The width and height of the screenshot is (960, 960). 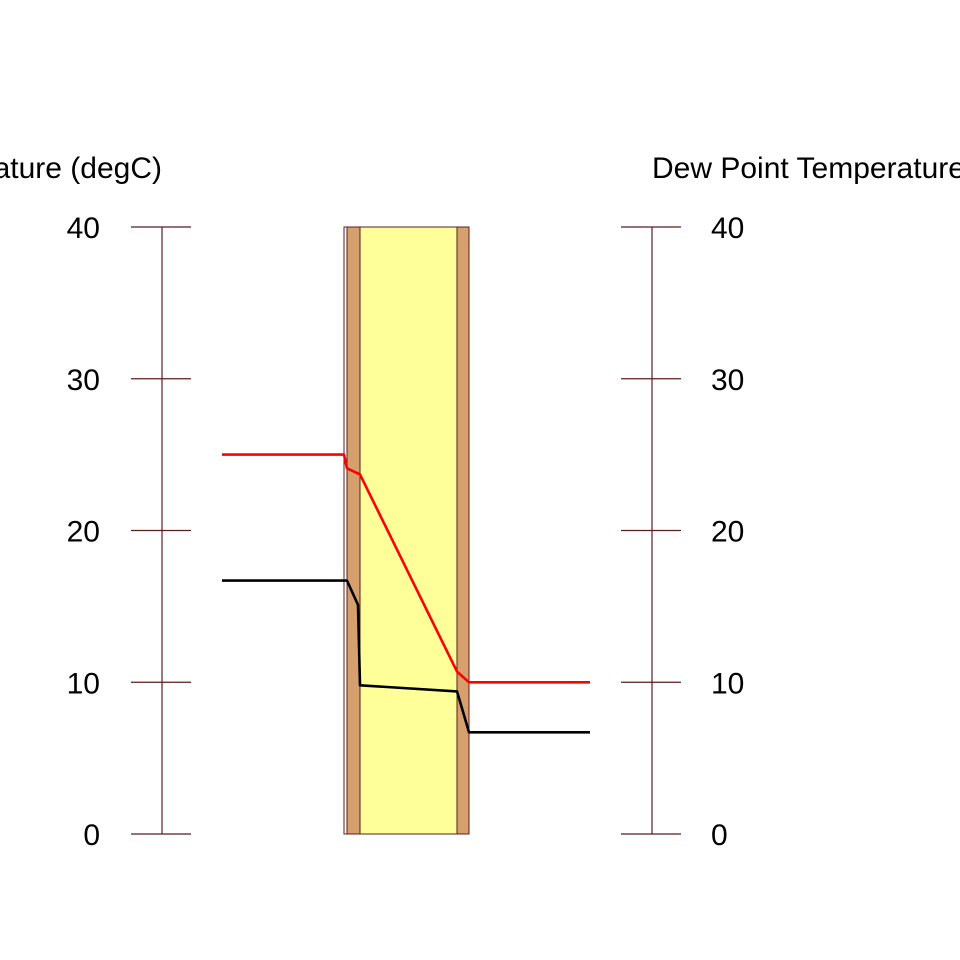 I want to click on left-axis-title: Temperature (degC), so click(x=81, y=168).